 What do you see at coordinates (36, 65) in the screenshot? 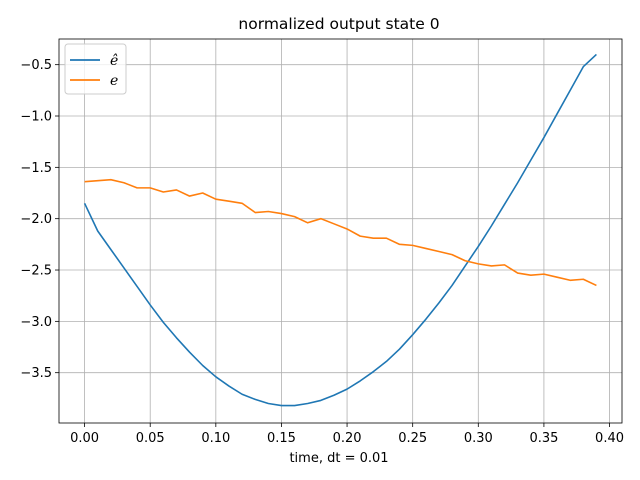
I see `y-tick-label: −0.5` at bounding box center [36, 65].